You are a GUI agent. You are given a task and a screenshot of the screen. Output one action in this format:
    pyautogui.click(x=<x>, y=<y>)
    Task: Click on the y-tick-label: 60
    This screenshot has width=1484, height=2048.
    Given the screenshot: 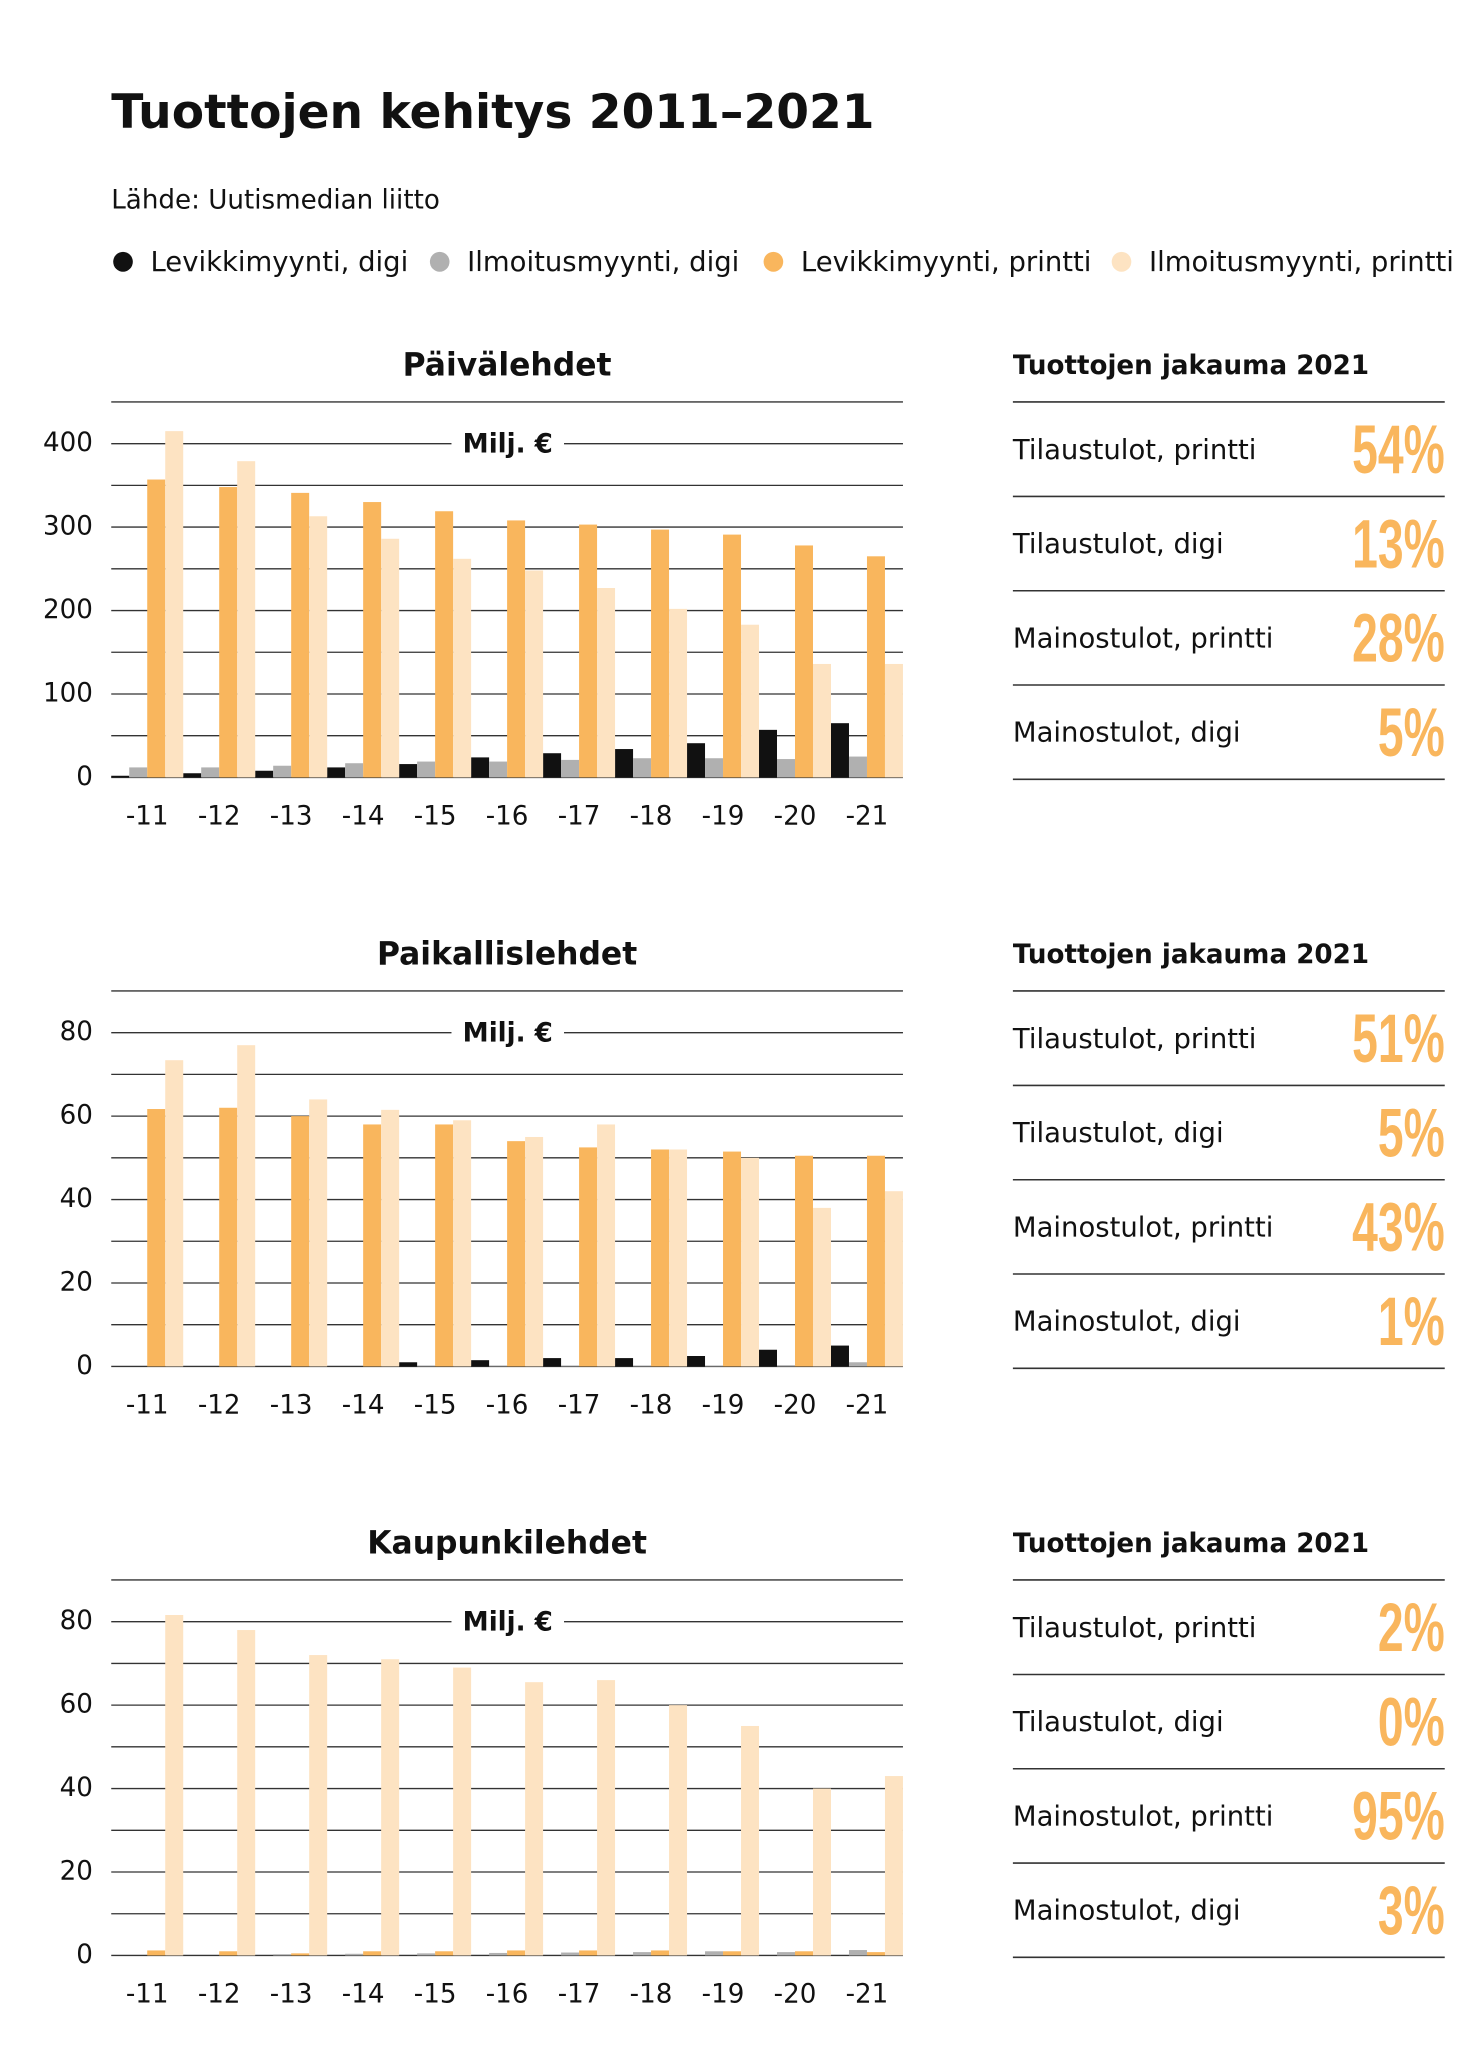 What is the action you would take?
    pyautogui.click(x=76, y=1116)
    